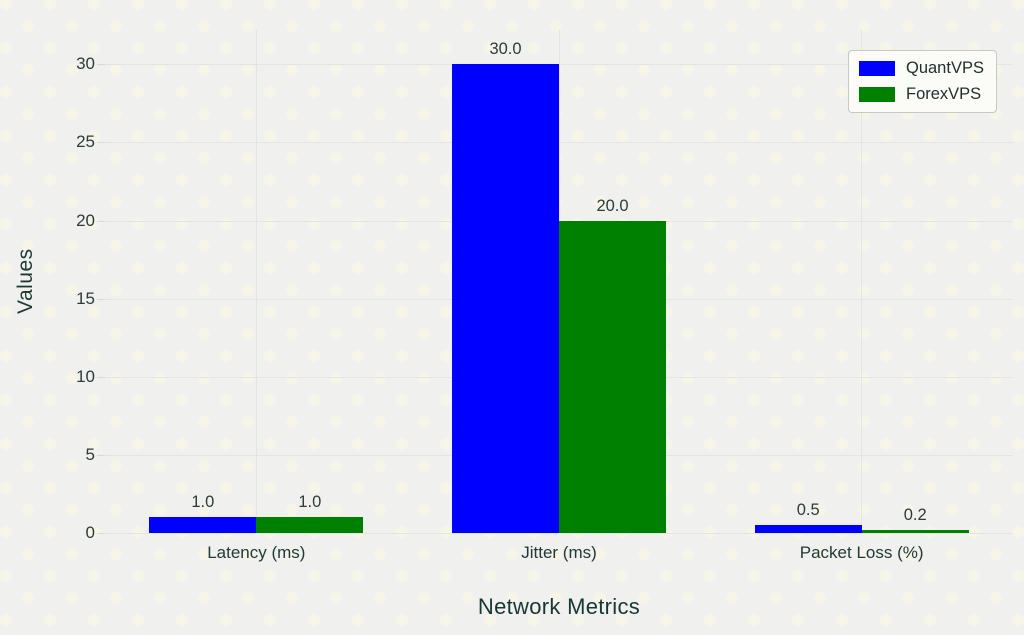  I want to click on chart-title: Network Metrics, so click(559, 606).